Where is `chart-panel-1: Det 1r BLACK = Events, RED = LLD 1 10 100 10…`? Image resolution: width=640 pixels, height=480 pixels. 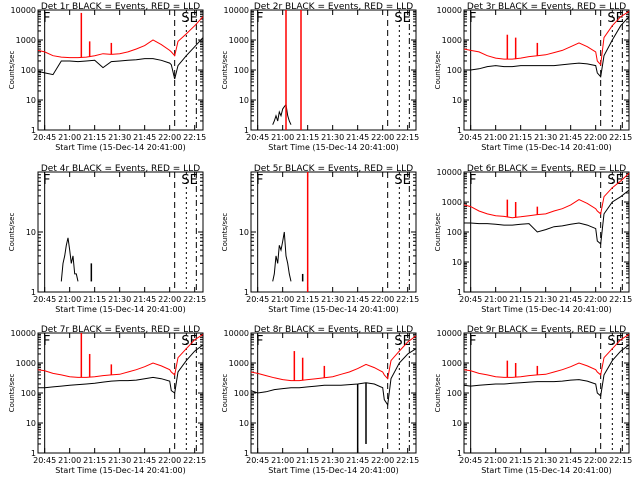 chart-panel-1: Det 1r BLACK = Events, RED = LLD 1 10 100 10… is located at coordinates (107, 77).